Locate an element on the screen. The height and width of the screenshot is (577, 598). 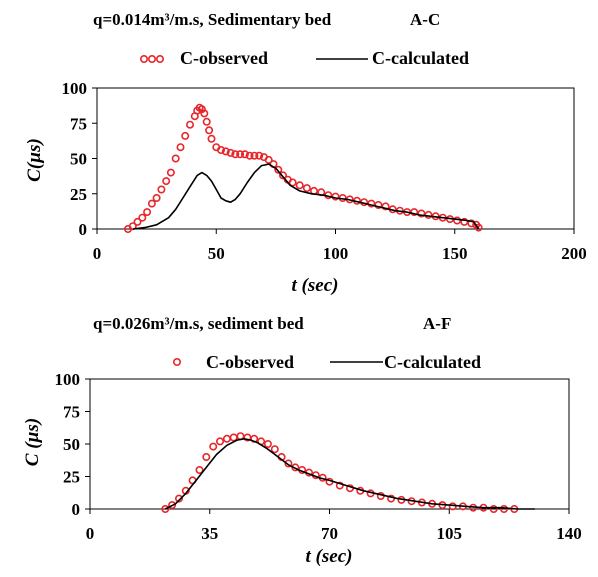
chart-title-left: q=0.014m³/m.s, Sedimentary bed is located at coordinates (212, 19).